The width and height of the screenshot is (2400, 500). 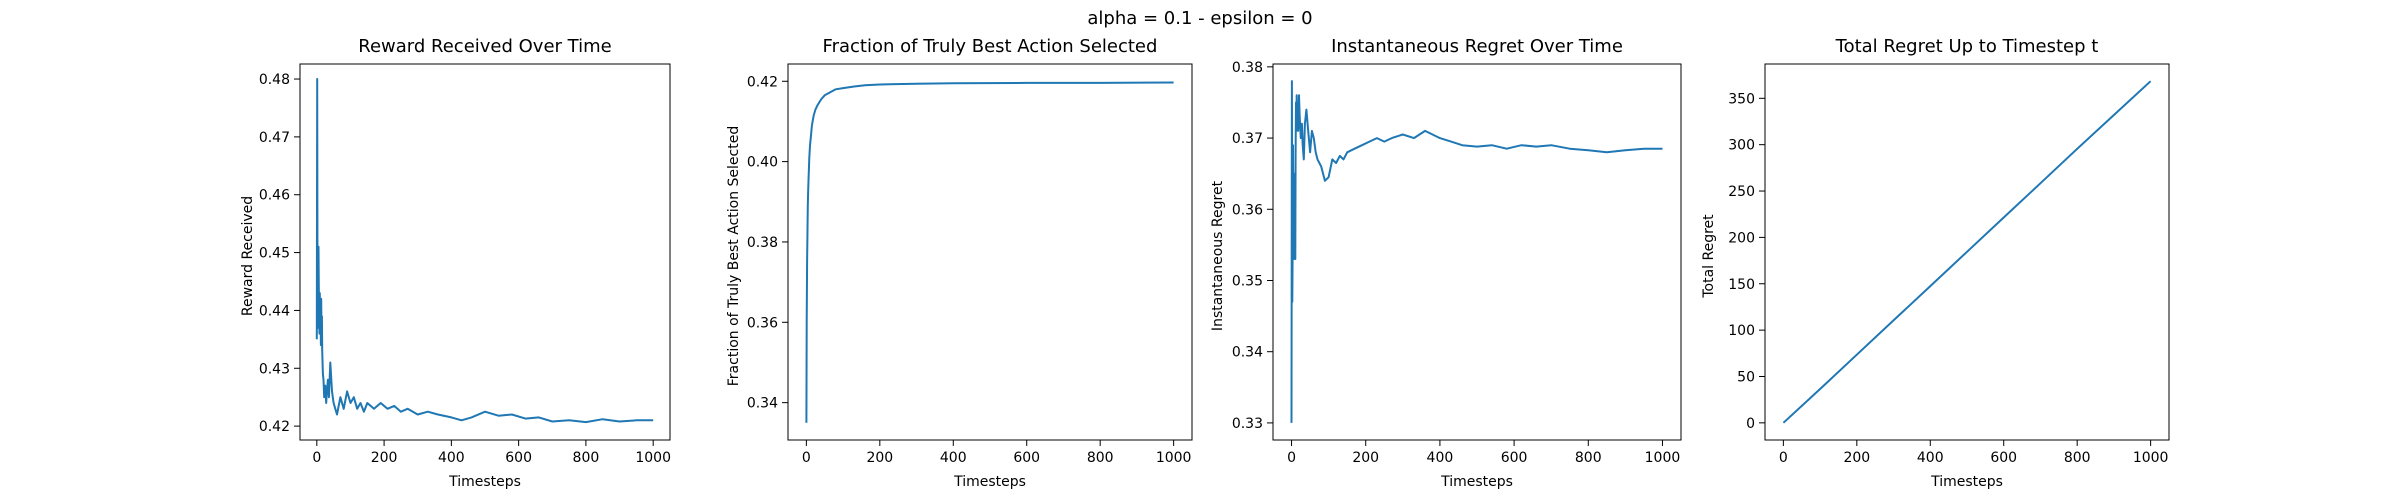 I want to click on y-tick-label: 200, so click(x=1741, y=238).